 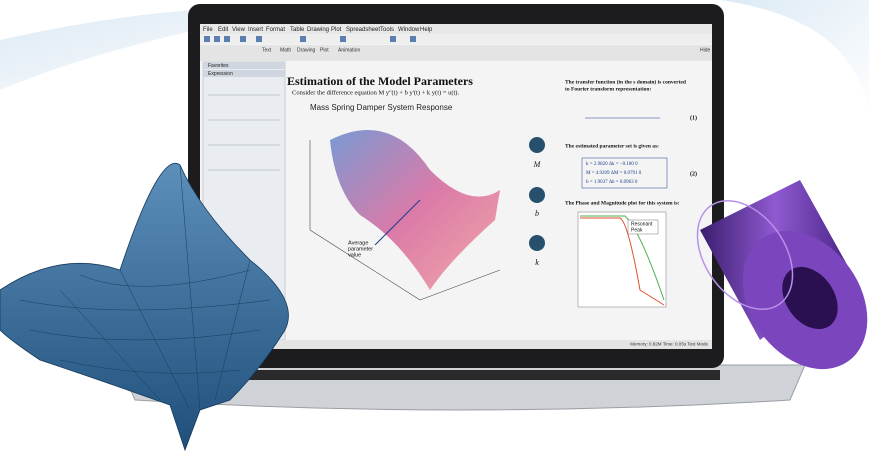 What do you see at coordinates (381, 107) in the screenshot?
I see `plot-title: Mass Spring Damper System Response` at bounding box center [381, 107].